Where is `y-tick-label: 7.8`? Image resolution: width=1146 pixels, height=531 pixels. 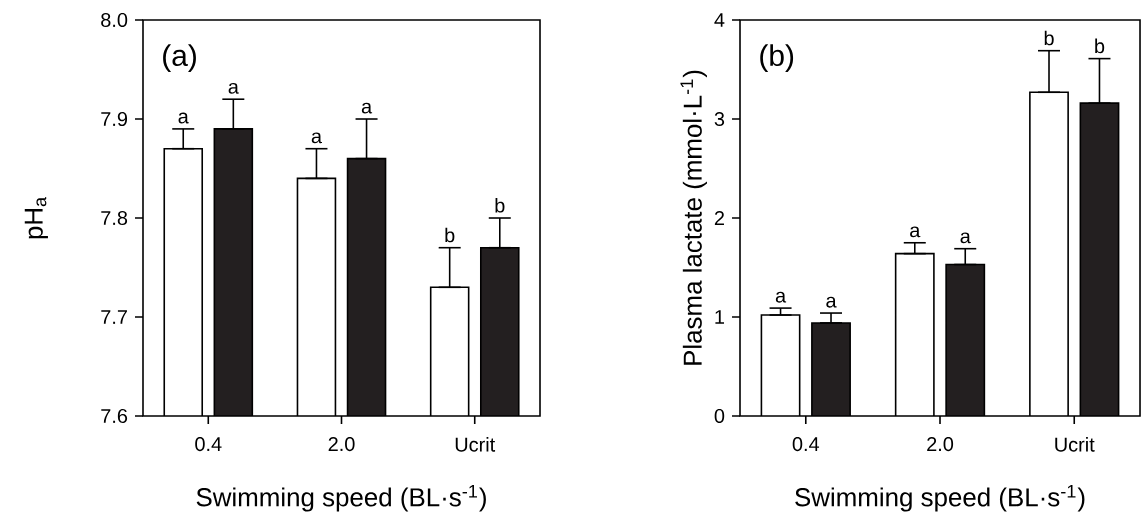 y-tick-label: 7.8 is located at coordinates (114, 218).